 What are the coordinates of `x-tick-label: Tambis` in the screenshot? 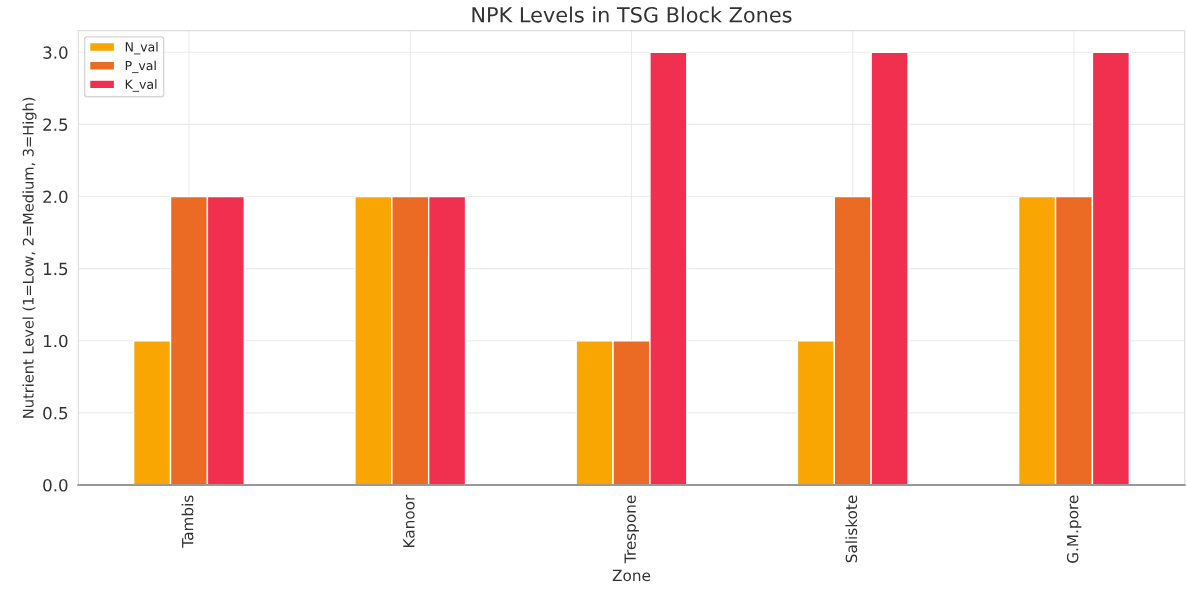 It's located at (187, 521).